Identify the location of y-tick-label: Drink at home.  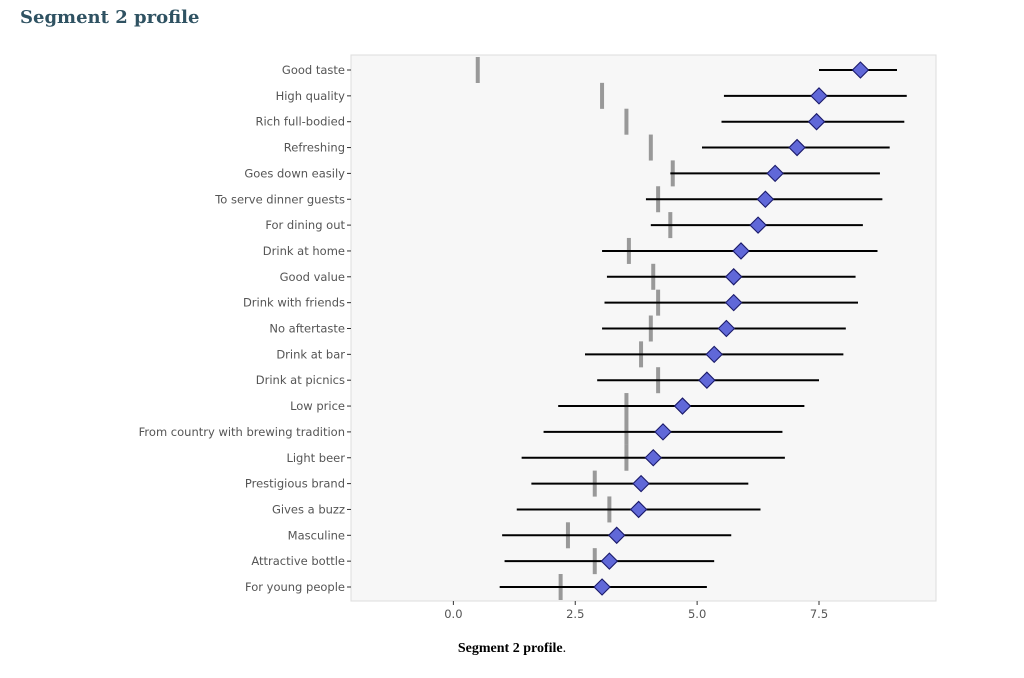
(304, 251).